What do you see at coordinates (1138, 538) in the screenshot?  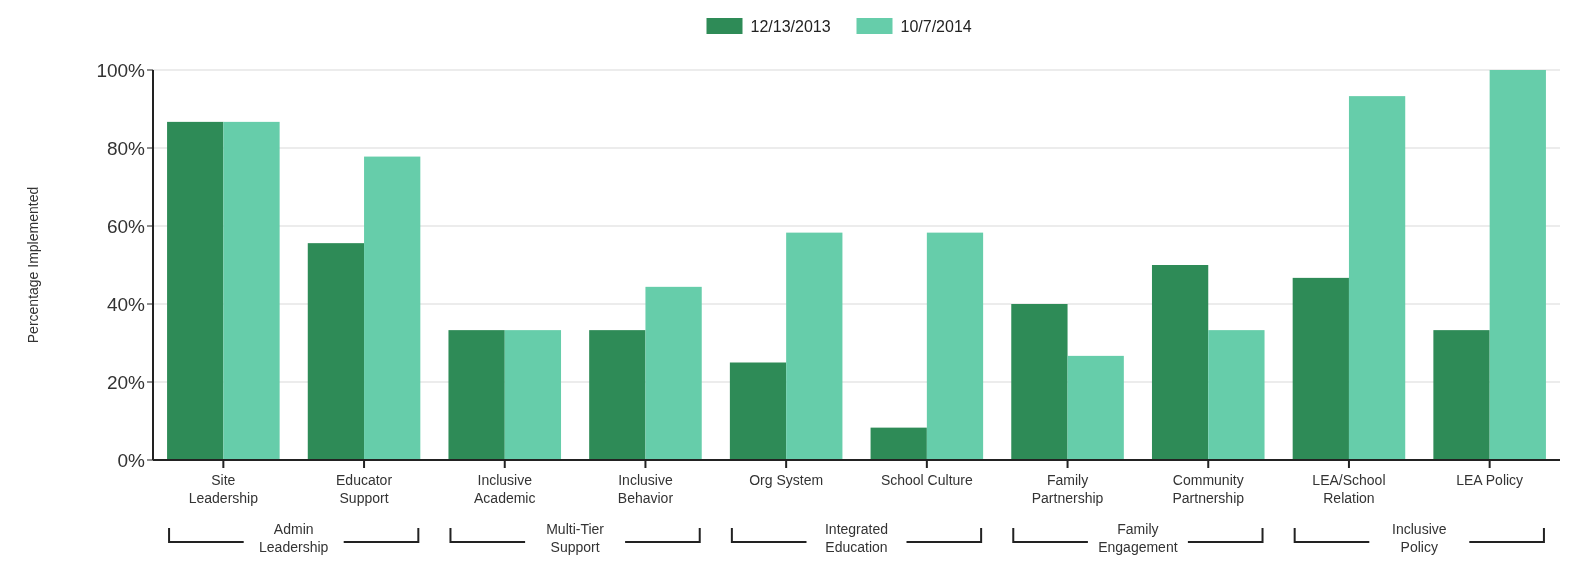 I see `text: Family Engagement` at bounding box center [1138, 538].